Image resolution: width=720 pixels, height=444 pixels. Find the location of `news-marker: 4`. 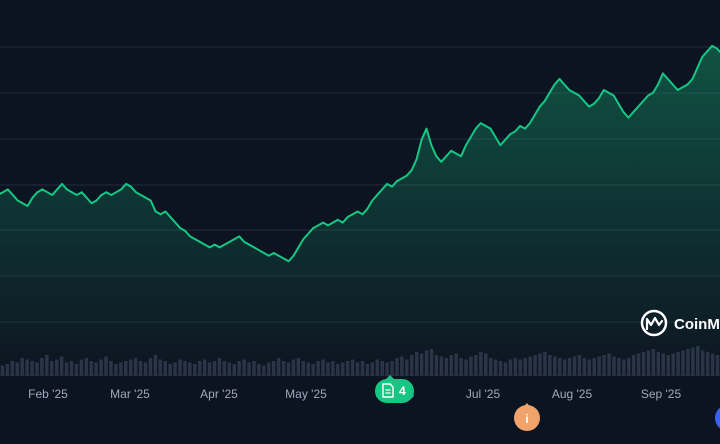

news-marker: 4 is located at coordinates (394, 389).